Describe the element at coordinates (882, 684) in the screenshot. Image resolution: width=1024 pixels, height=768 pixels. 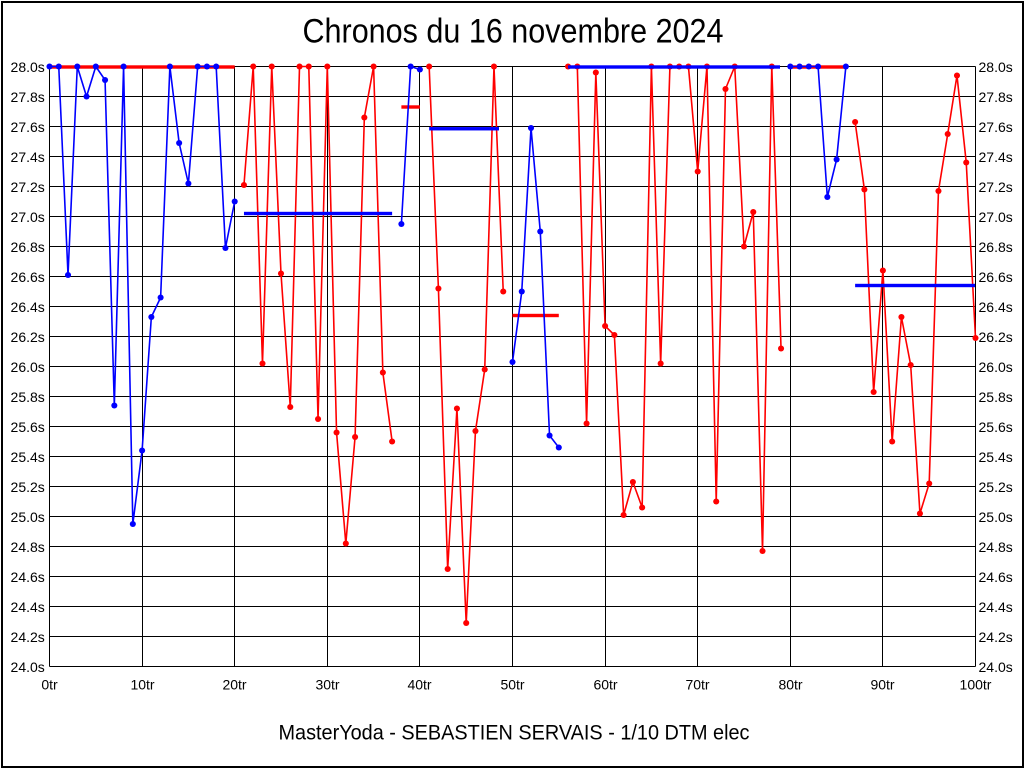
I see `svg-text: 90tr` at that location.